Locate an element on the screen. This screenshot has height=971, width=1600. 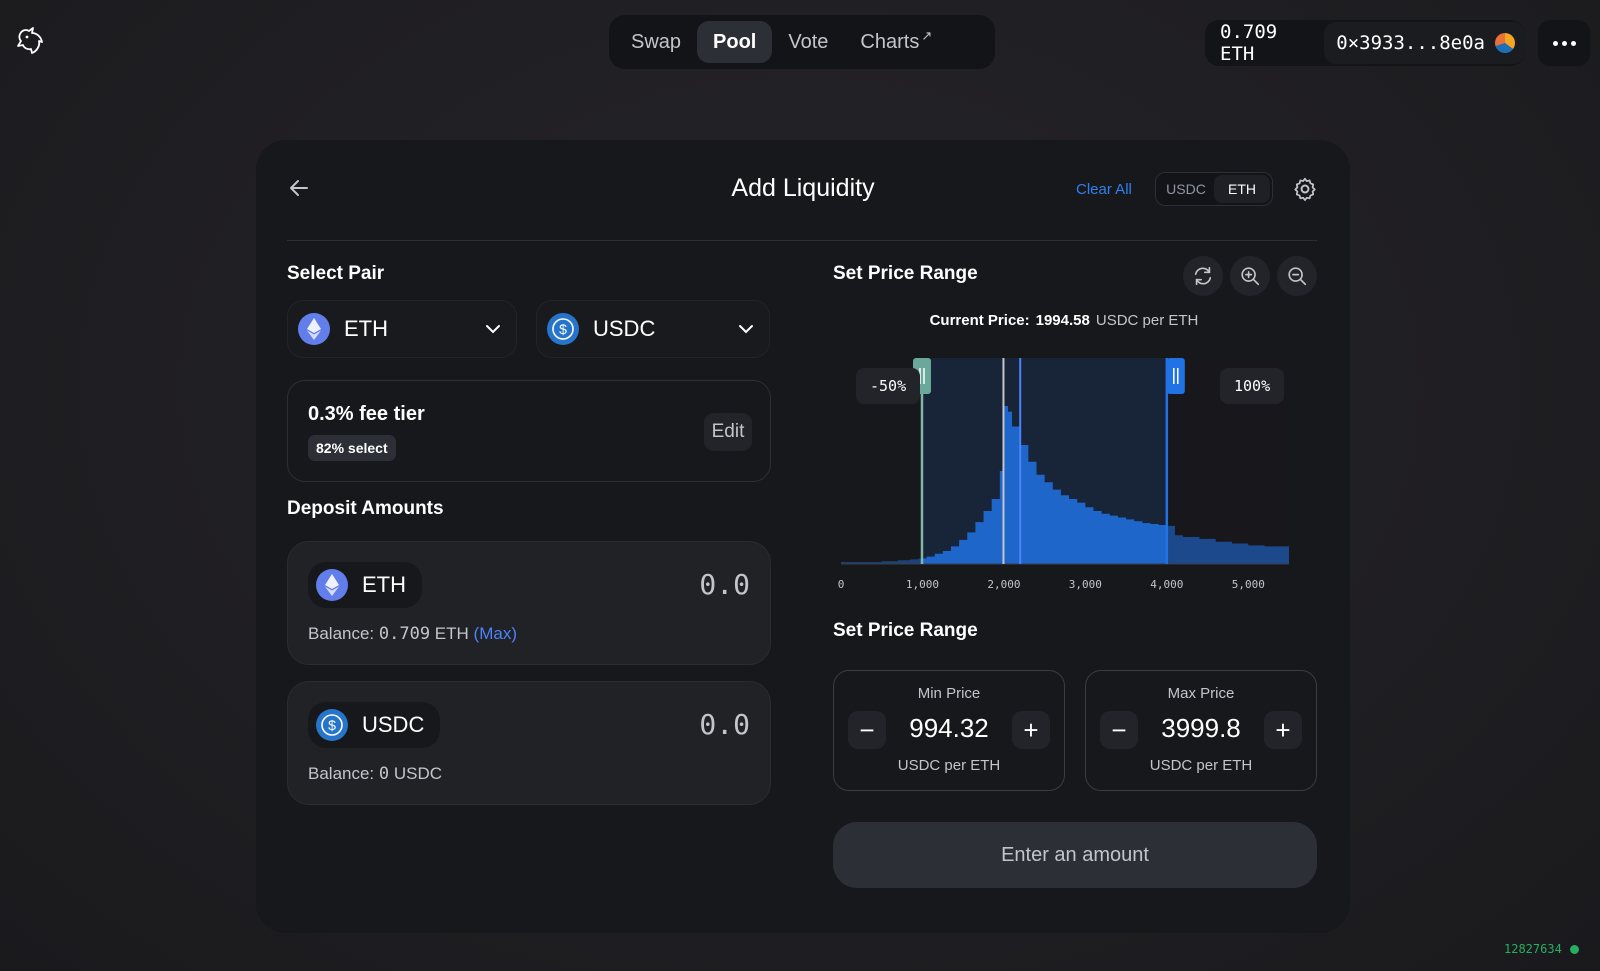
min-price-box: Min Price − 994.32 + USDC per ETH is located at coordinates (949, 730).